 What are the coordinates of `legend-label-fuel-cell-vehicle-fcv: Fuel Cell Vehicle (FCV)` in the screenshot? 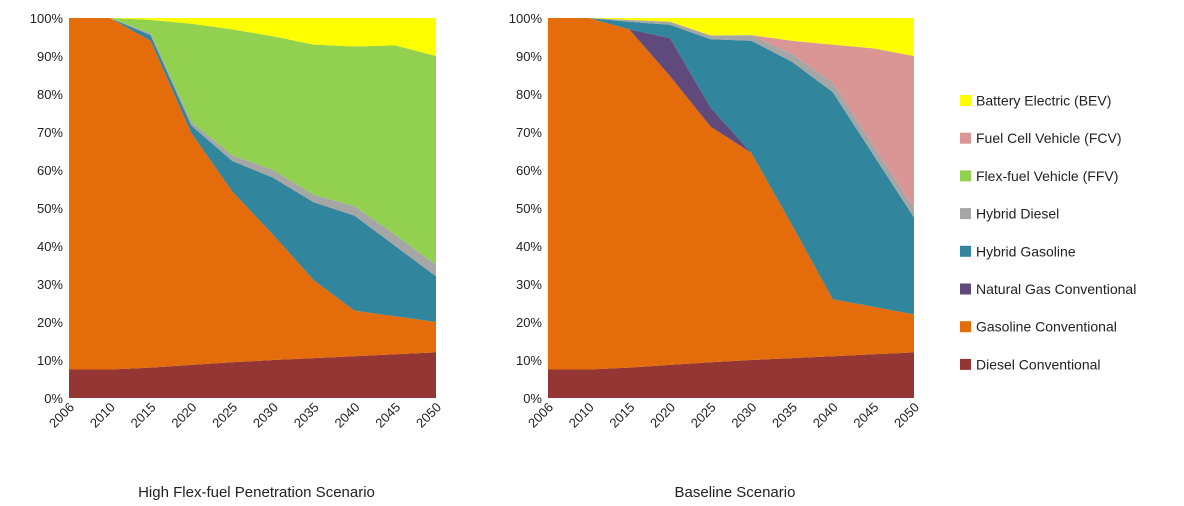 It's located at (1049, 138).